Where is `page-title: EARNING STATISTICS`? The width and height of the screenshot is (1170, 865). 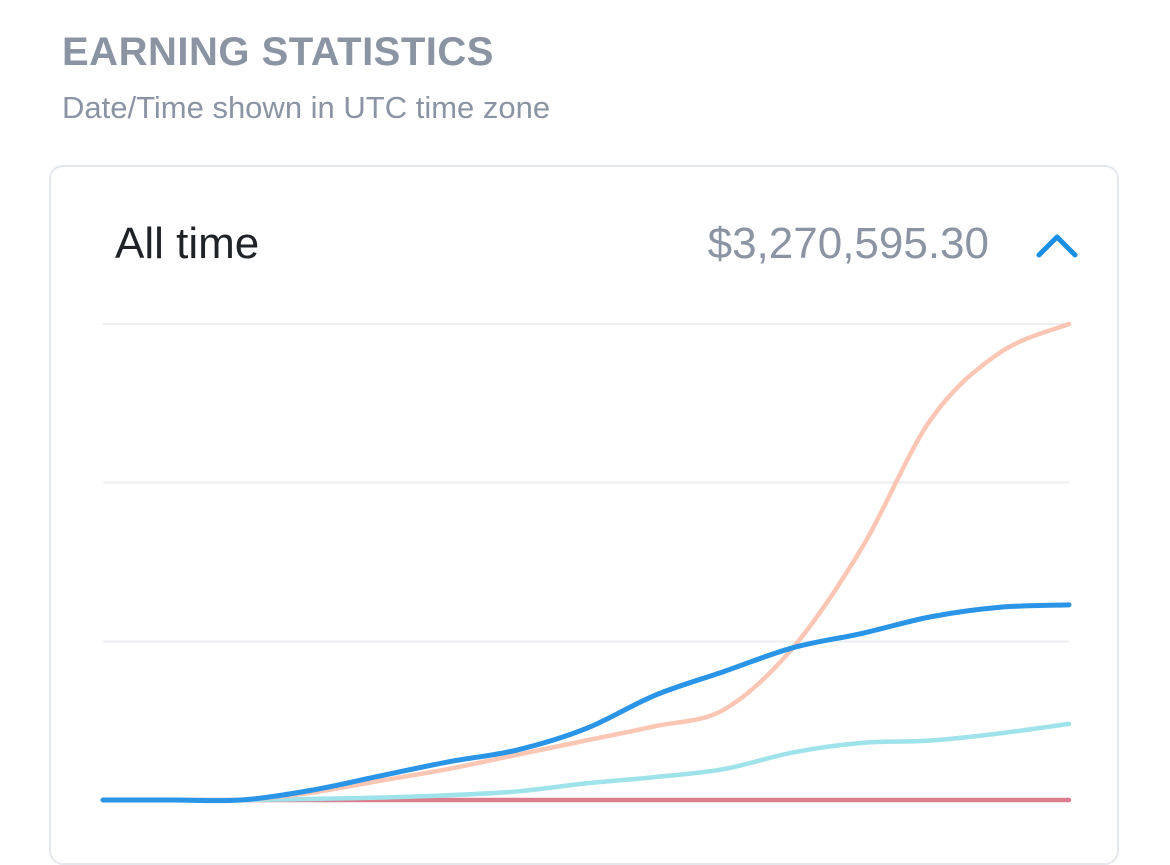
page-title: EARNING STATISTICS is located at coordinates (278, 52).